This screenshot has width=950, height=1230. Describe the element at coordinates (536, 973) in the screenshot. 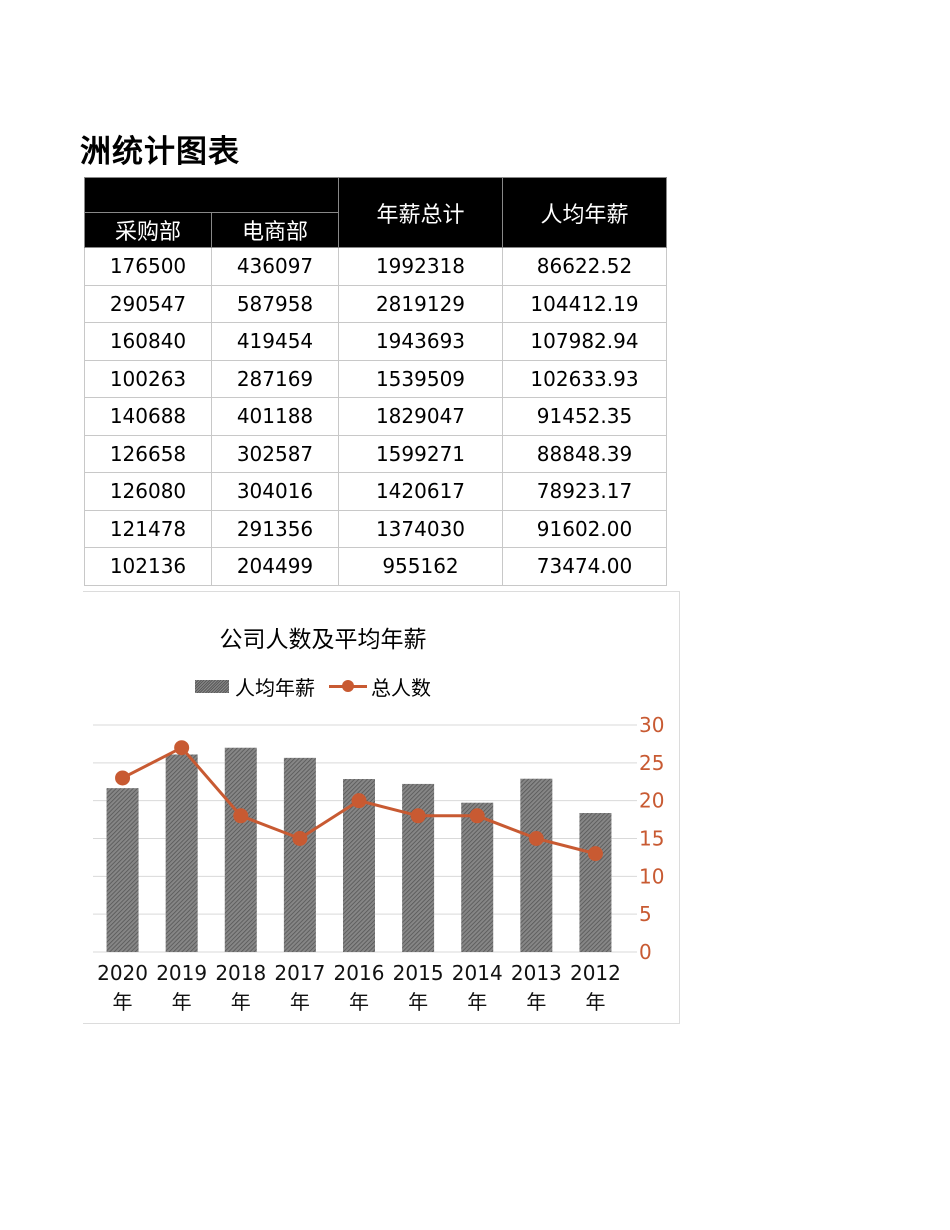

I see `x-tick-label: 2013` at that location.